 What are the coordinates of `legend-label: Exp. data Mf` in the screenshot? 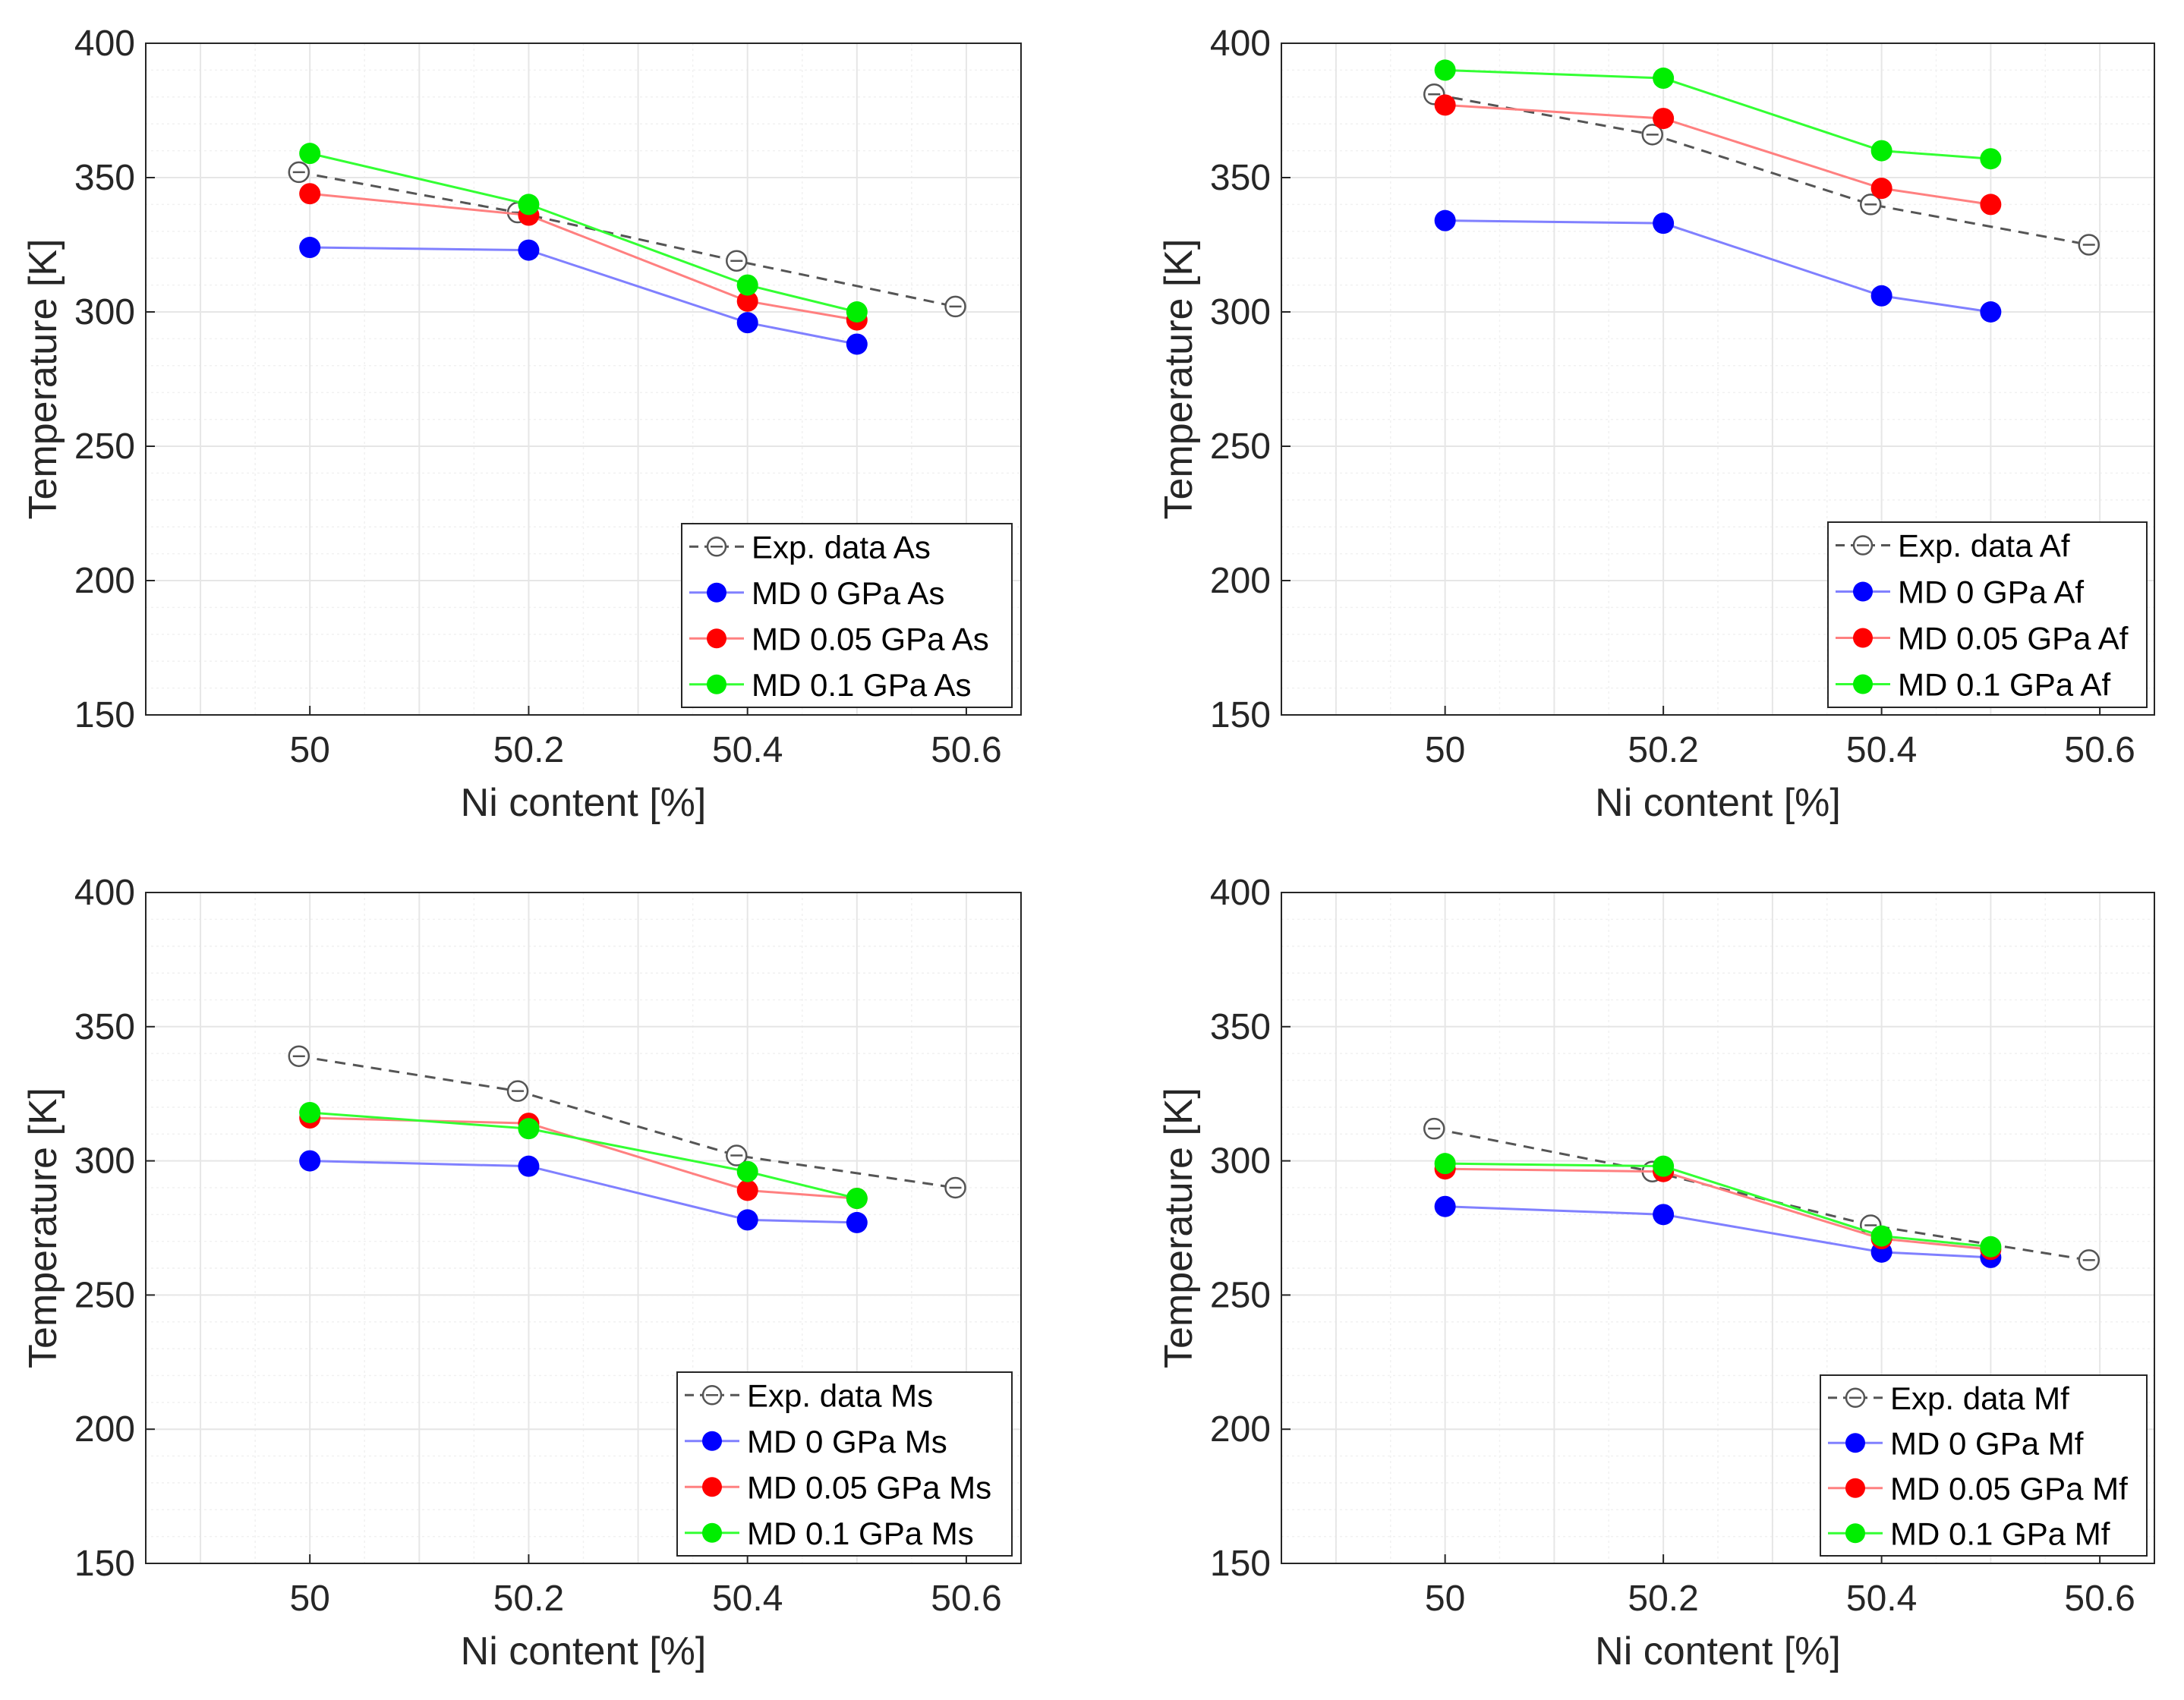 It's located at (1979, 1398).